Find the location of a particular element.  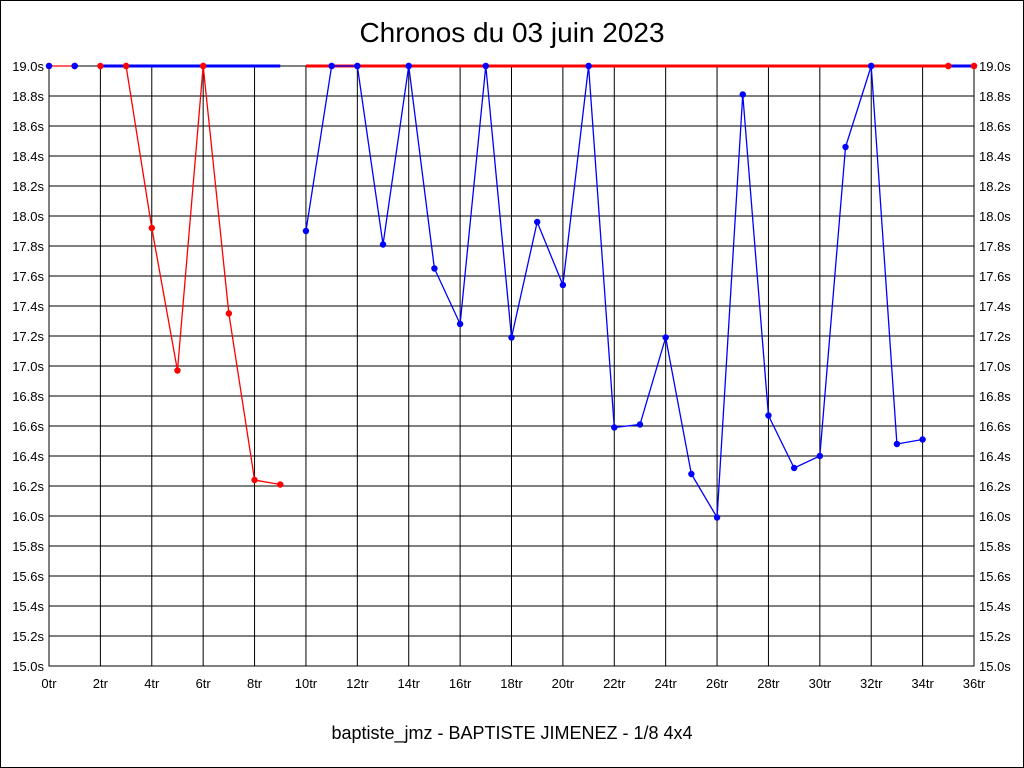

y-tick-label-right: 16.8s is located at coordinates (995, 396).